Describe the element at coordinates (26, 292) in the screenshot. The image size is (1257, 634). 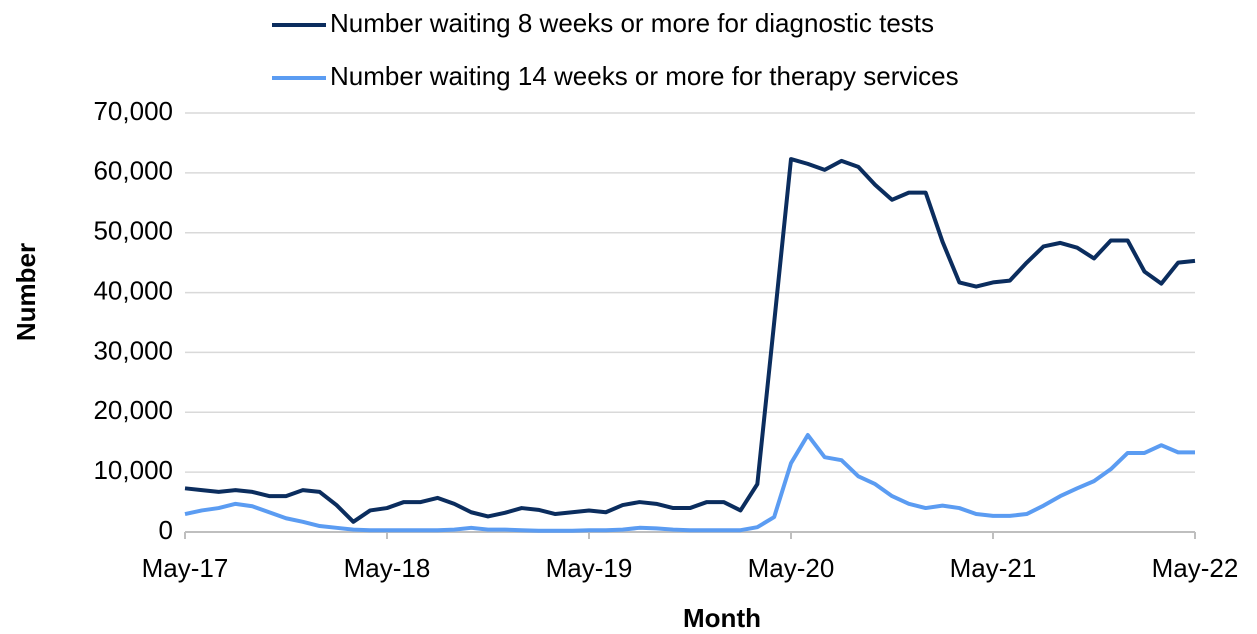
I see `y-axis-label: Number` at that location.